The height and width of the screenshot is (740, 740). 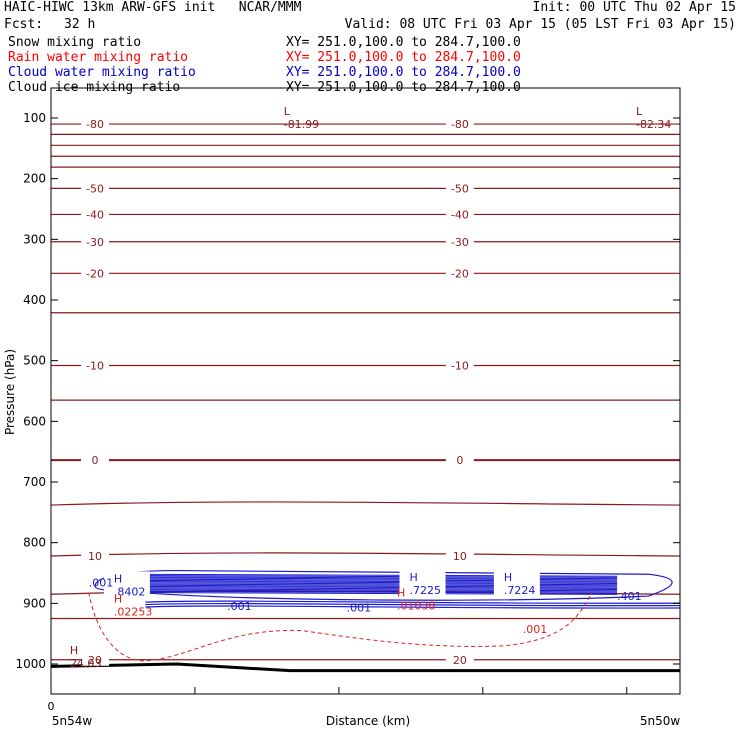 I want to click on y-tick-label: 200, so click(x=34, y=179).